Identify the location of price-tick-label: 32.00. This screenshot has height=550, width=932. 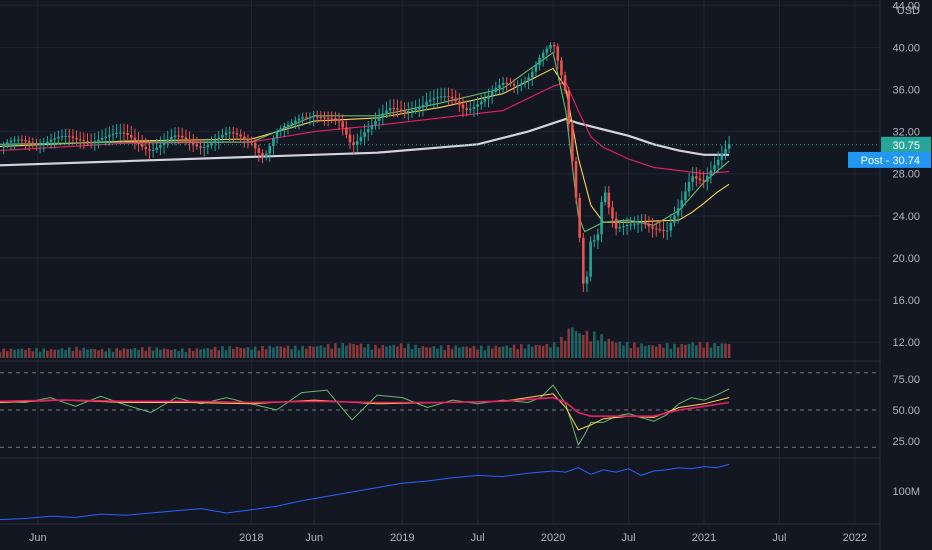
(906, 133).